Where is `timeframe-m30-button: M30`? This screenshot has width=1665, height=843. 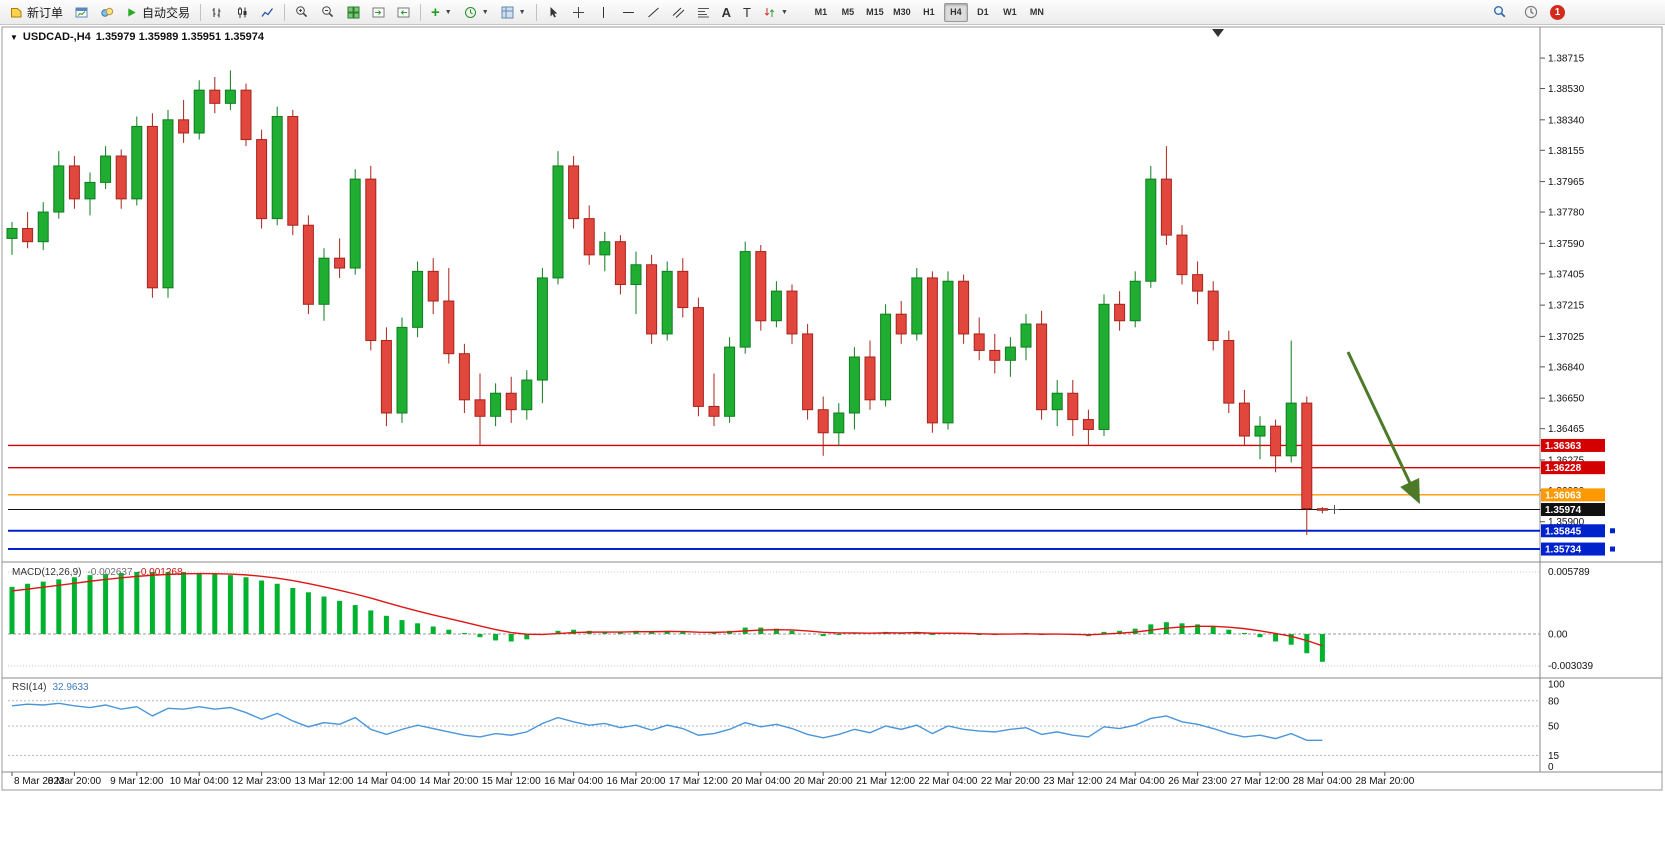
timeframe-m30-button: M30 is located at coordinates (902, 12).